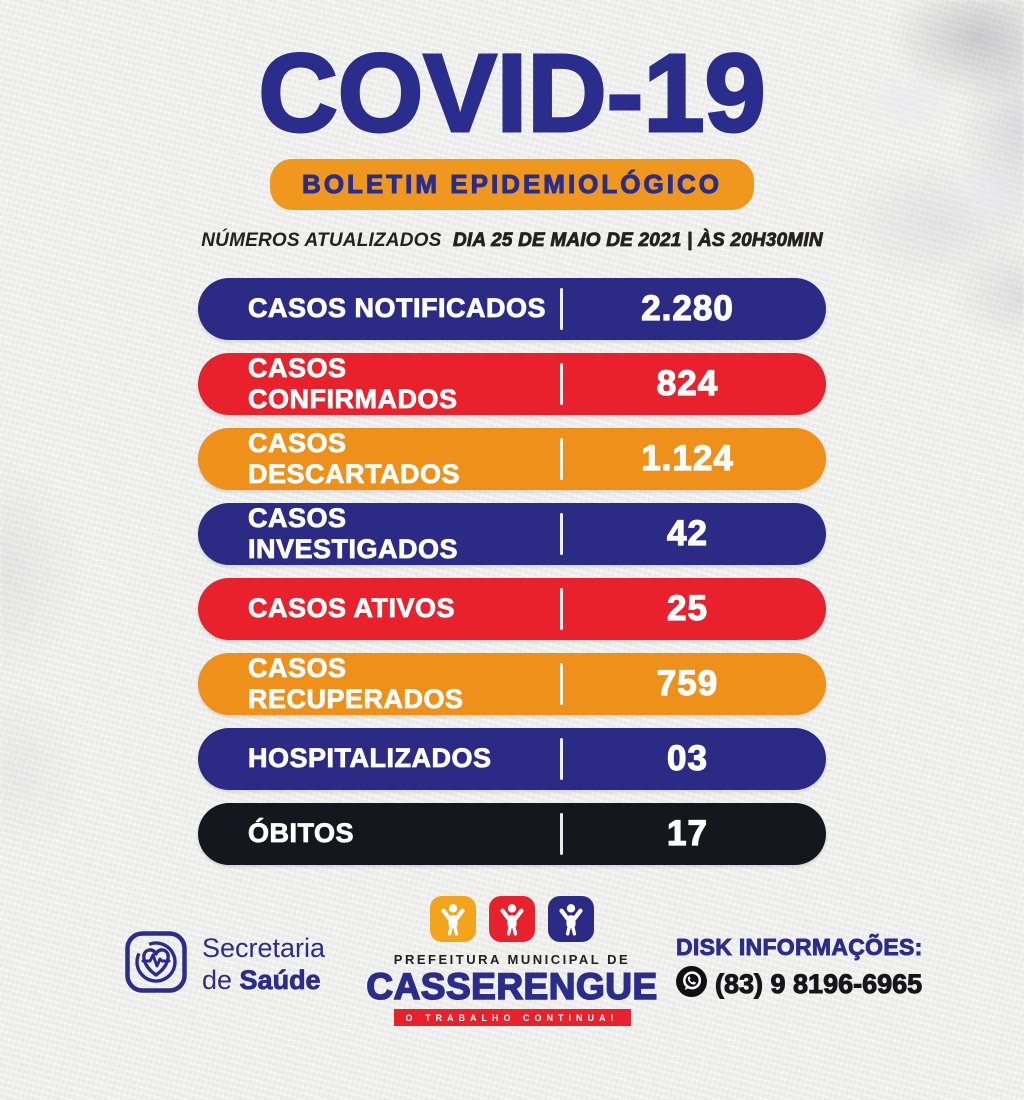 Image resolution: width=1024 pixels, height=1100 pixels. What do you see at coordinates (321, 240) in the screenshot?
I see `update-prefix: NÚMEROS ATUALIZADOS` at bounding box center [321, 240].